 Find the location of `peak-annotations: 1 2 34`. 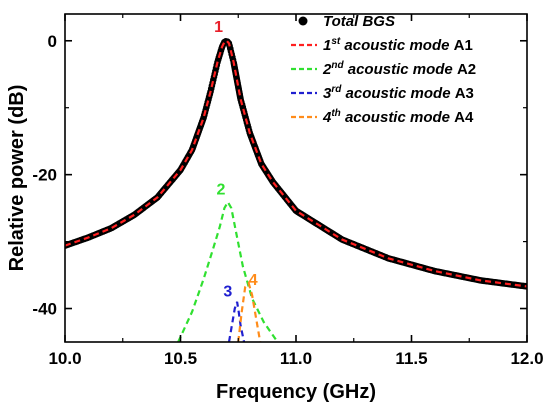

peak-annotations: 1 2 34 is located at coordinates (236, 159).